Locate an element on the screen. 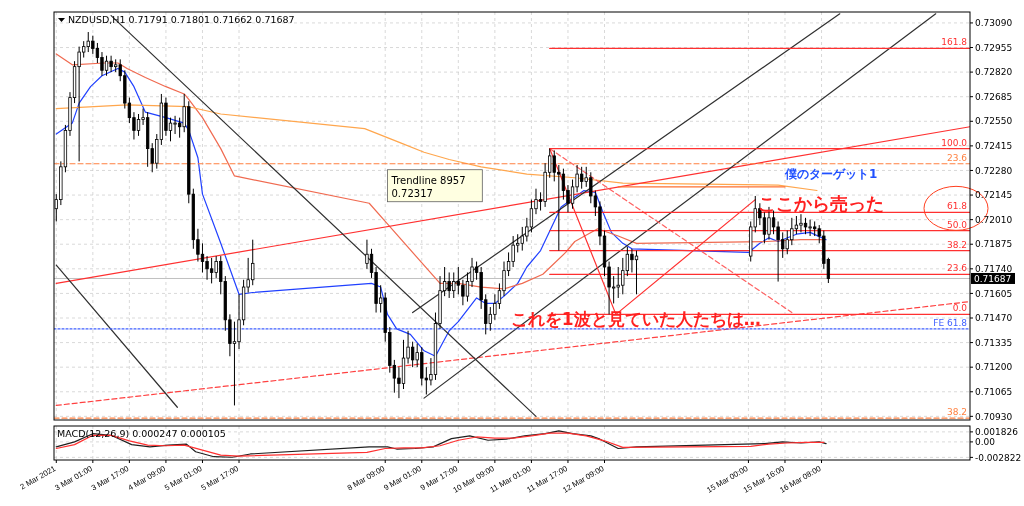 The width and height of the screenshot is (1024, 506). annotation: Trendline 8957 0.72317 is located at coordinates (428, 186).